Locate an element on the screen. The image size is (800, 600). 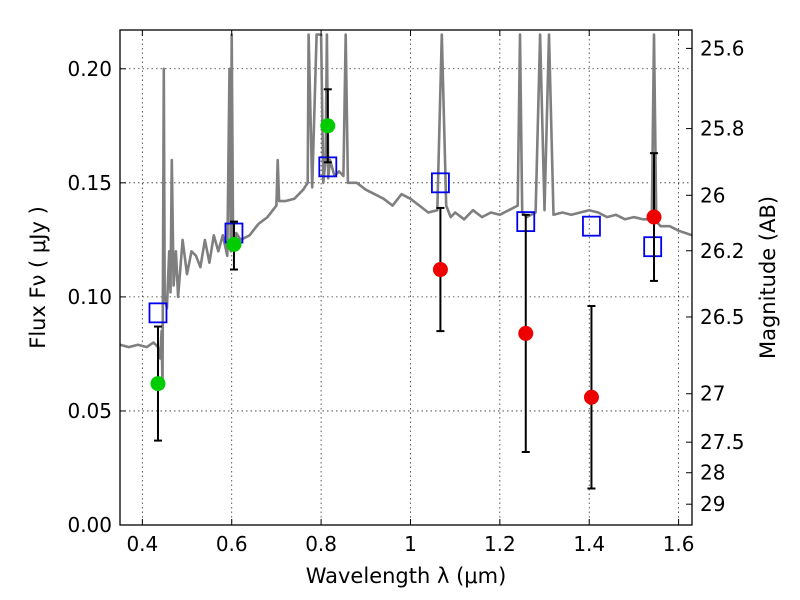
x-tick-label: 1.6 is located at coordinates (679, 544).